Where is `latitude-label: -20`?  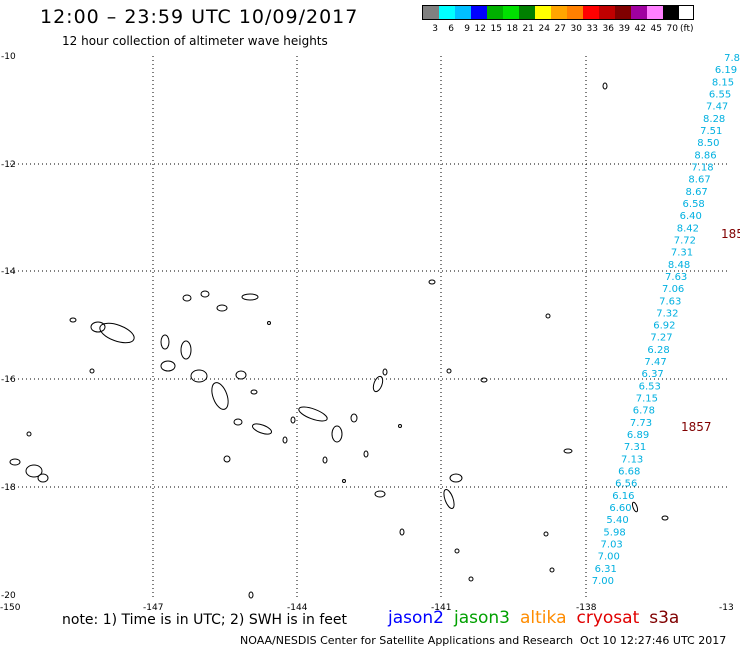 latitude-label: -20 is located at coordinates (8, 596).